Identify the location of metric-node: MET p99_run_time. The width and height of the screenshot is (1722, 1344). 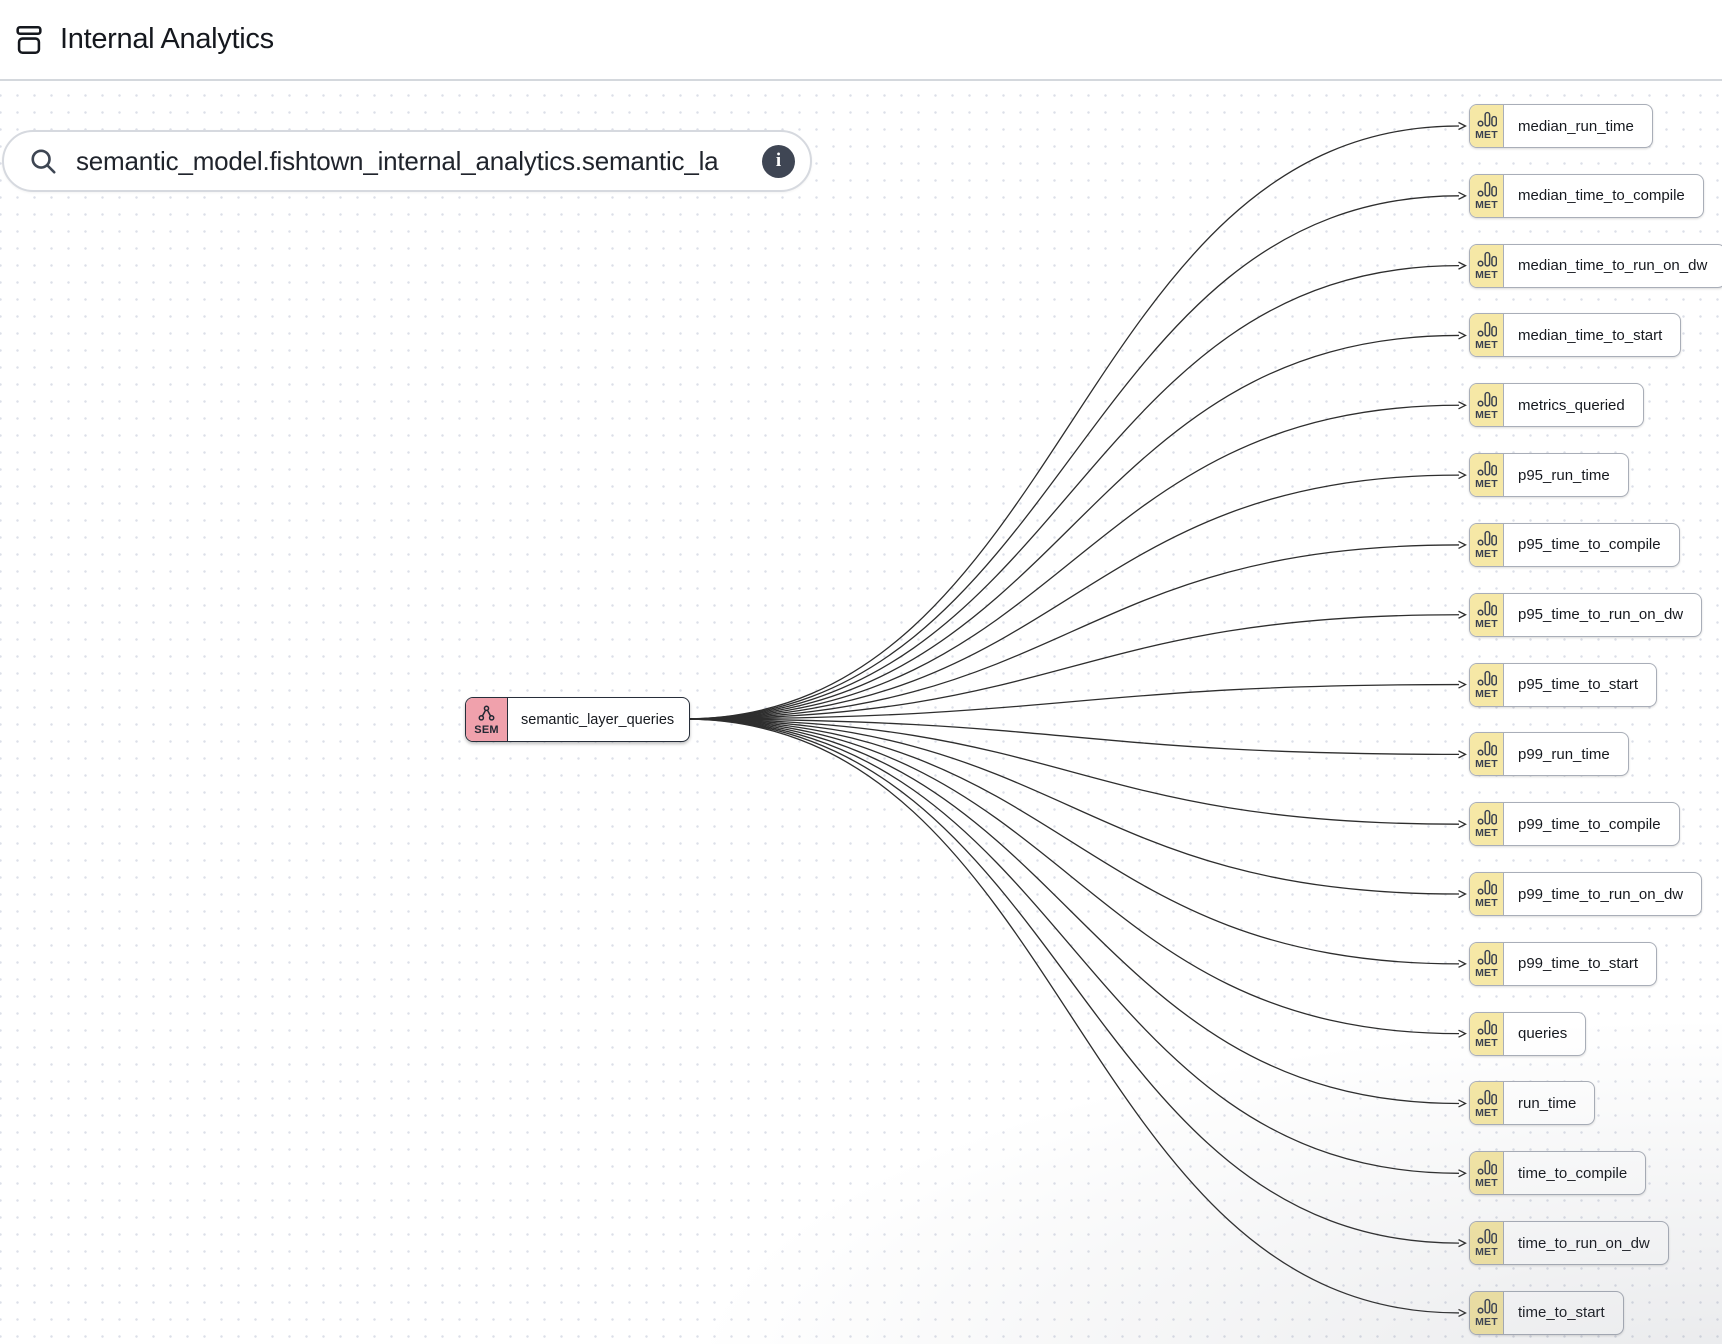
(1549, 754).